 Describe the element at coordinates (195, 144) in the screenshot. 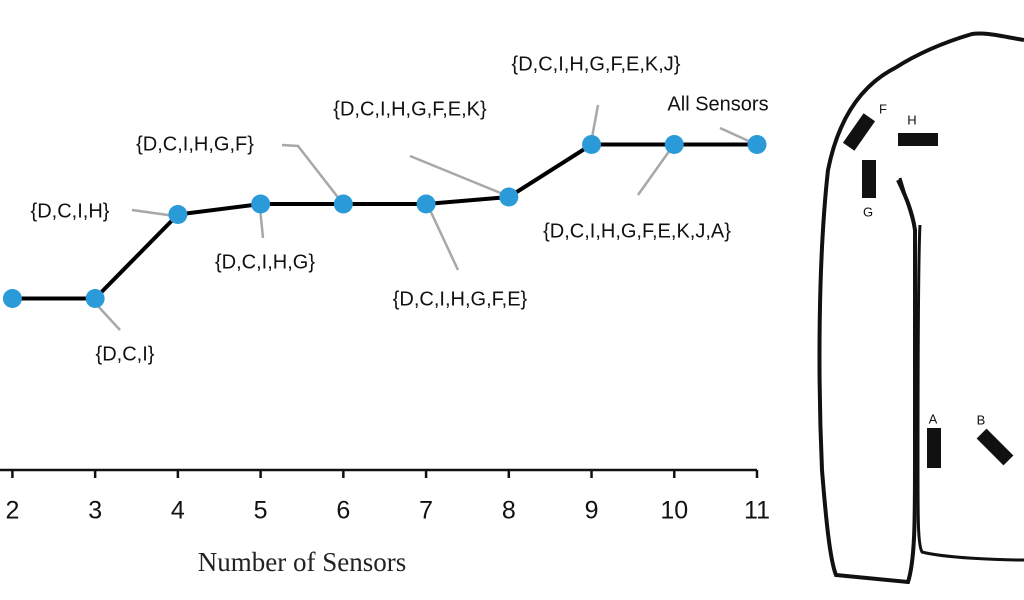

I see `annotation: {D,C,I,H,G,F}` at that location.